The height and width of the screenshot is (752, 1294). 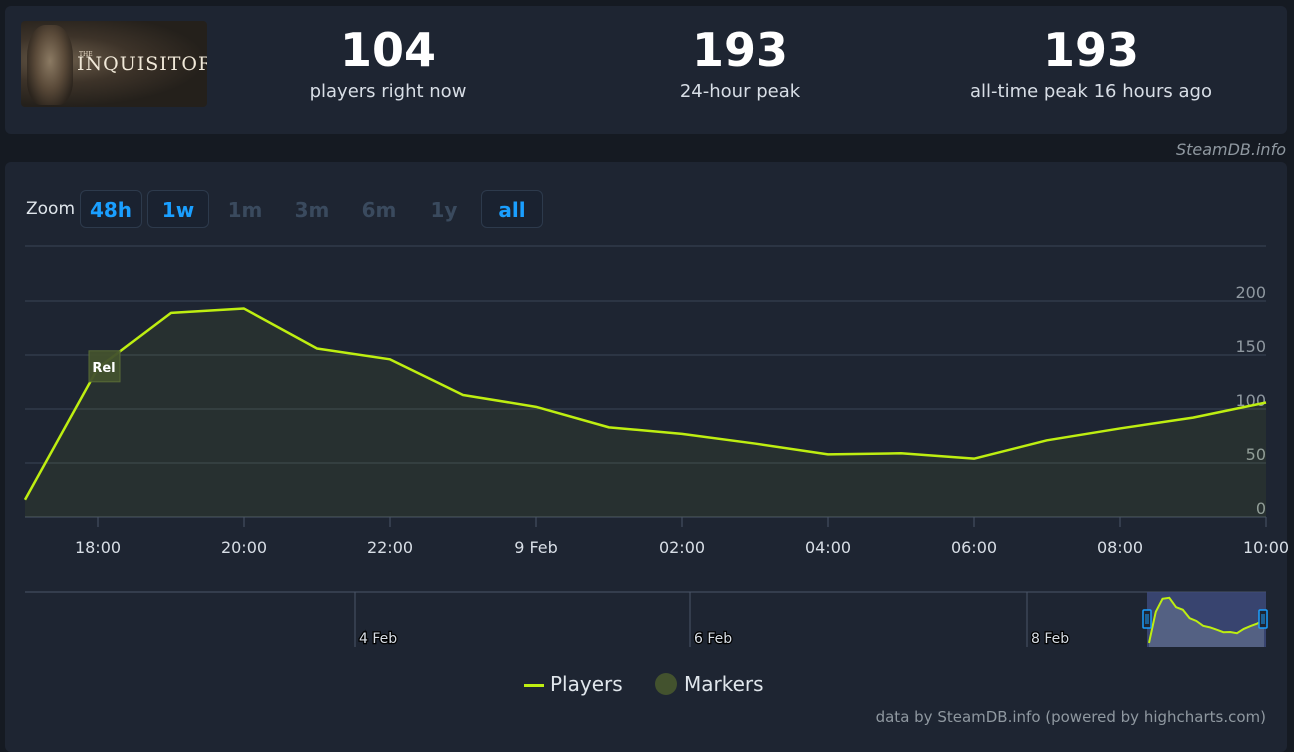 I want to click on x-tick-label: 08:00, so click(x=1120, y=547).